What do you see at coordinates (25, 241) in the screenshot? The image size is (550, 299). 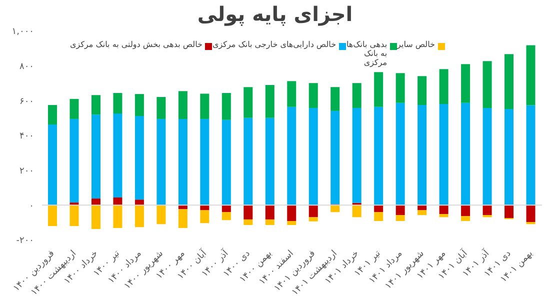 I see `y-tick-label: -۲۰۰` at bounding box center [25, 241].